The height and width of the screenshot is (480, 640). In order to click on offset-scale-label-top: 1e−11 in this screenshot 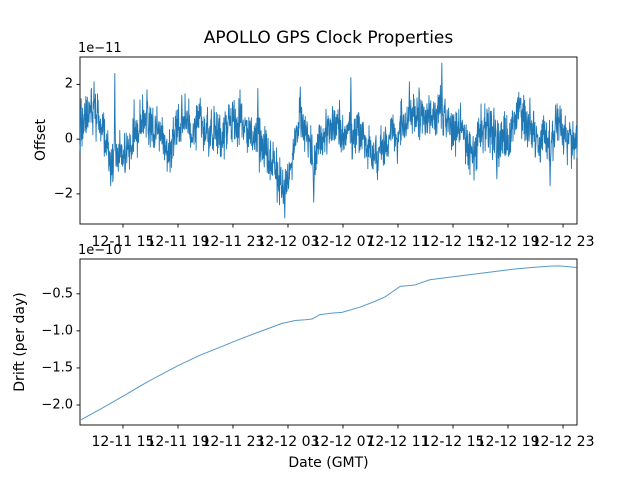, I will do `click(100, 48)`.